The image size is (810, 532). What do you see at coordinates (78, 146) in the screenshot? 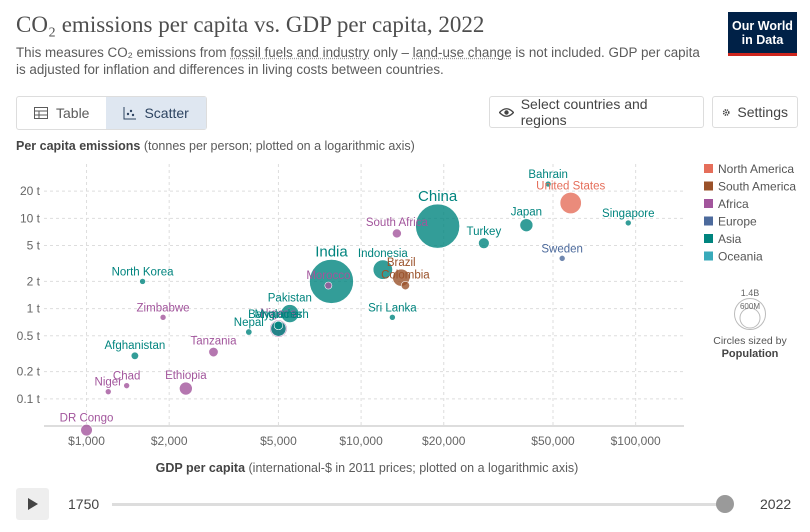
I see `y-axis-title-bold: Per capita emissions` at bounding box center [78, 146].